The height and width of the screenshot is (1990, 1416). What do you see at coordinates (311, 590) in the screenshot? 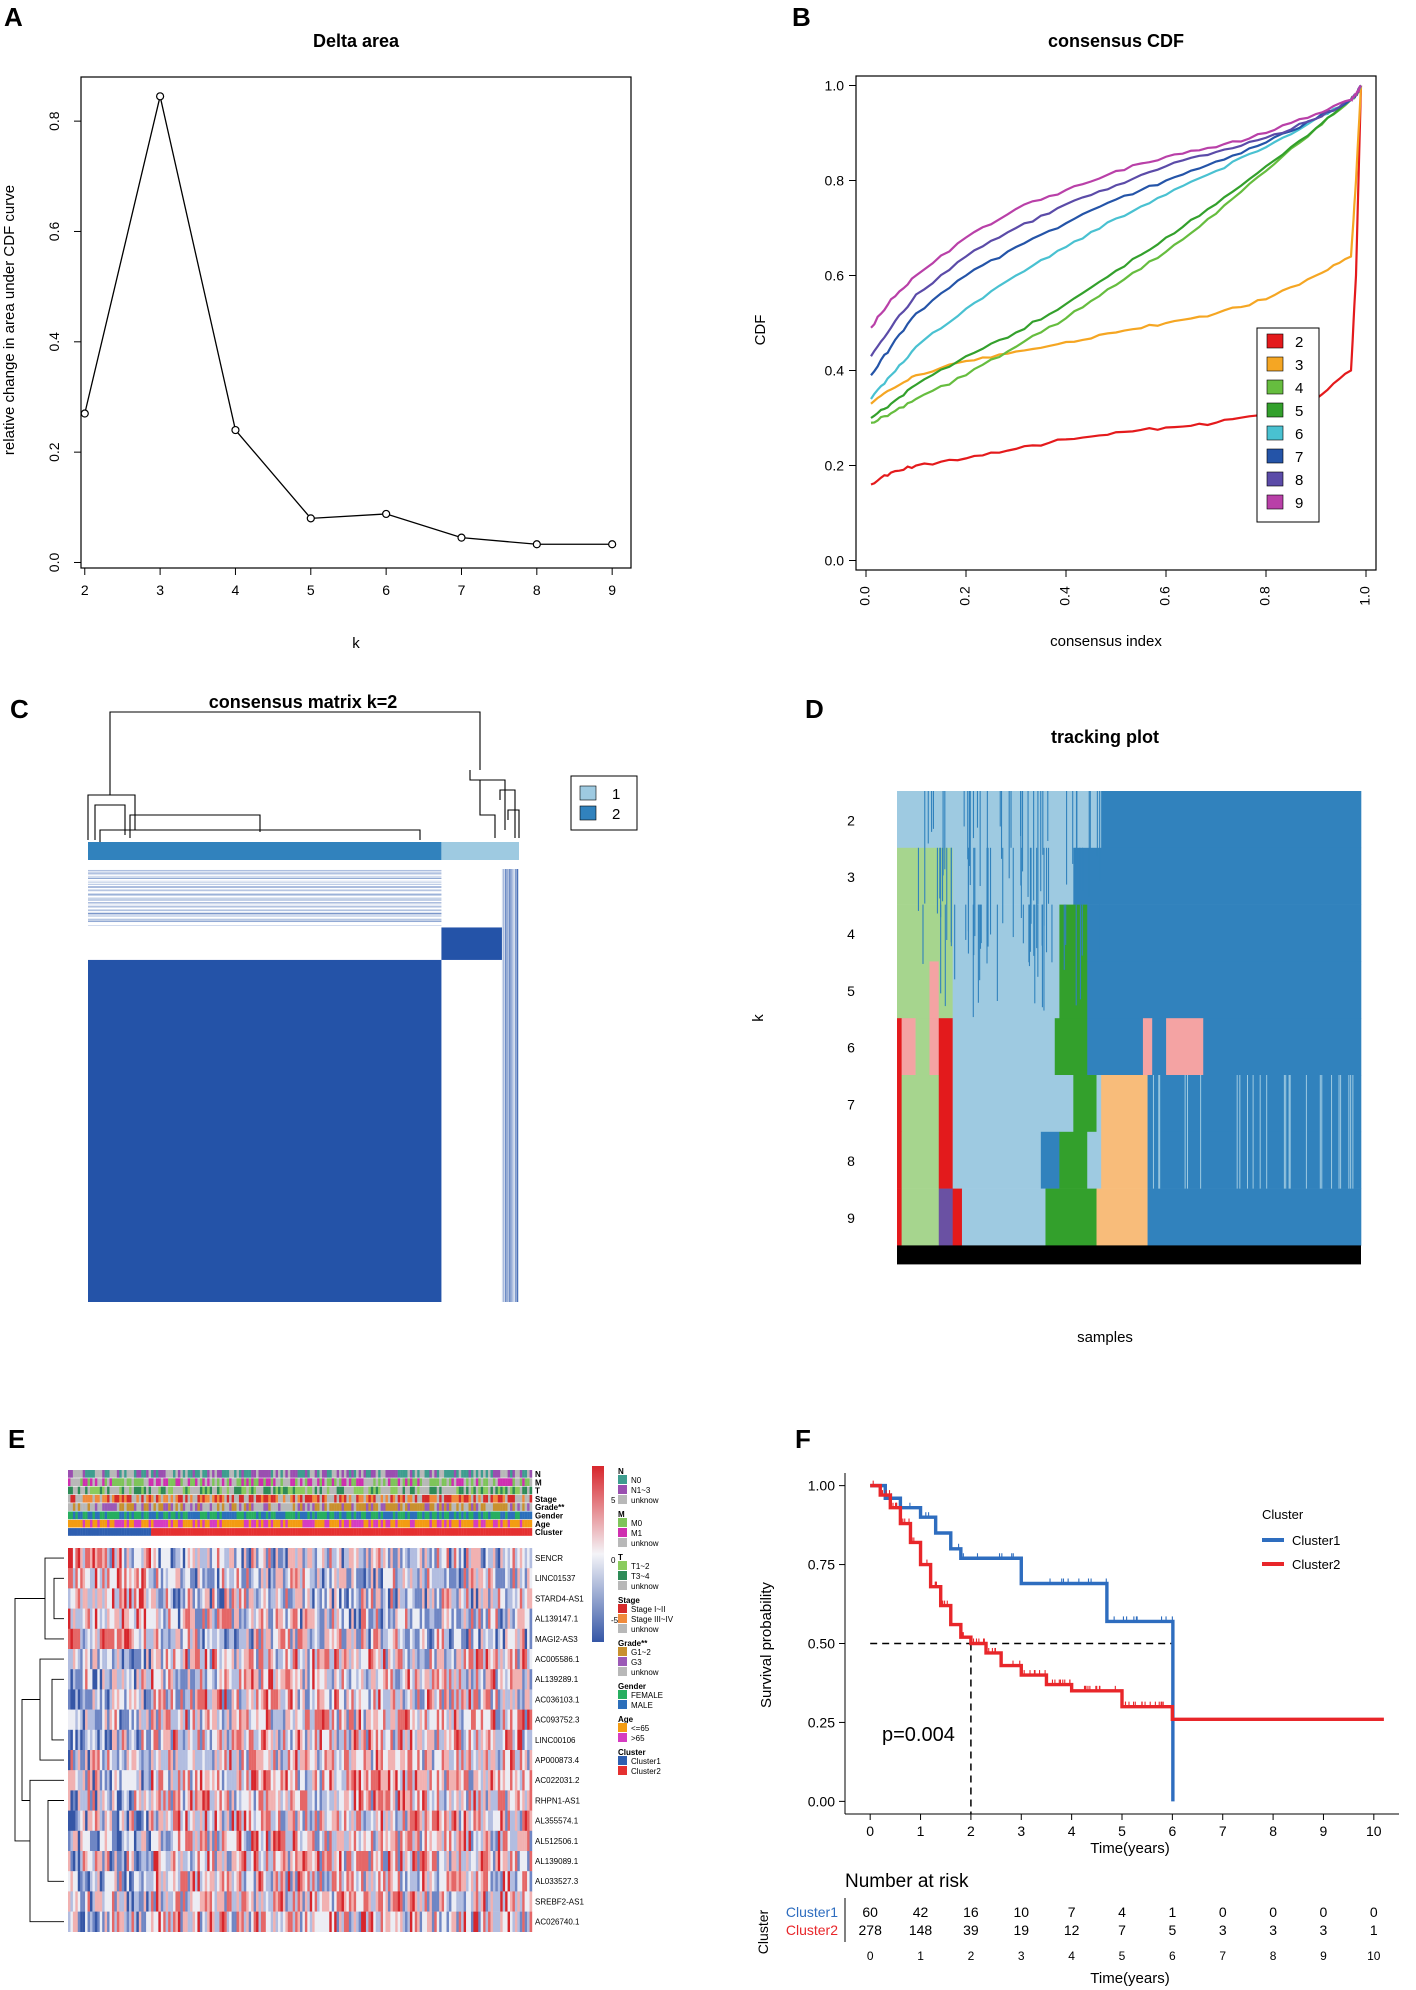
I see `x-tick-label: 5` at bounding box center [311, 590].